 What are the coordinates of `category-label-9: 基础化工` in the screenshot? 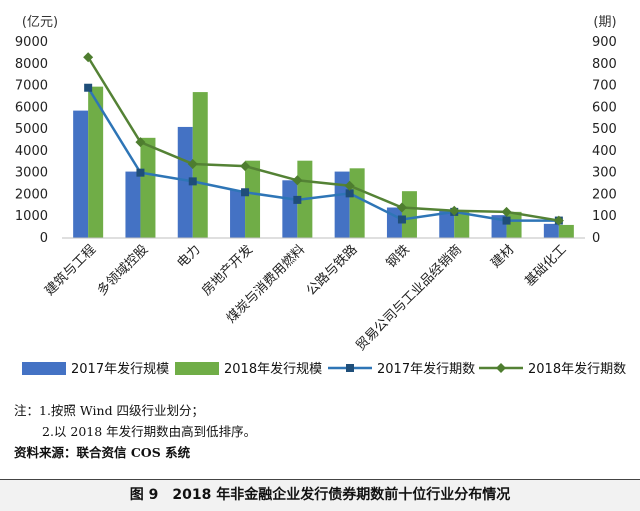 It's located at (545, 265).